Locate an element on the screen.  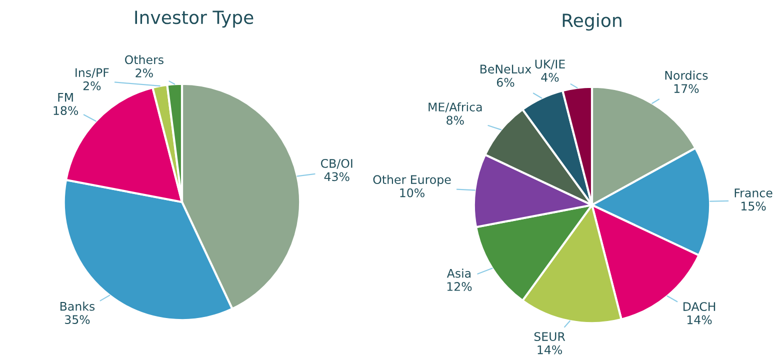
data-label: 43% is located at coordinates (337, 177).